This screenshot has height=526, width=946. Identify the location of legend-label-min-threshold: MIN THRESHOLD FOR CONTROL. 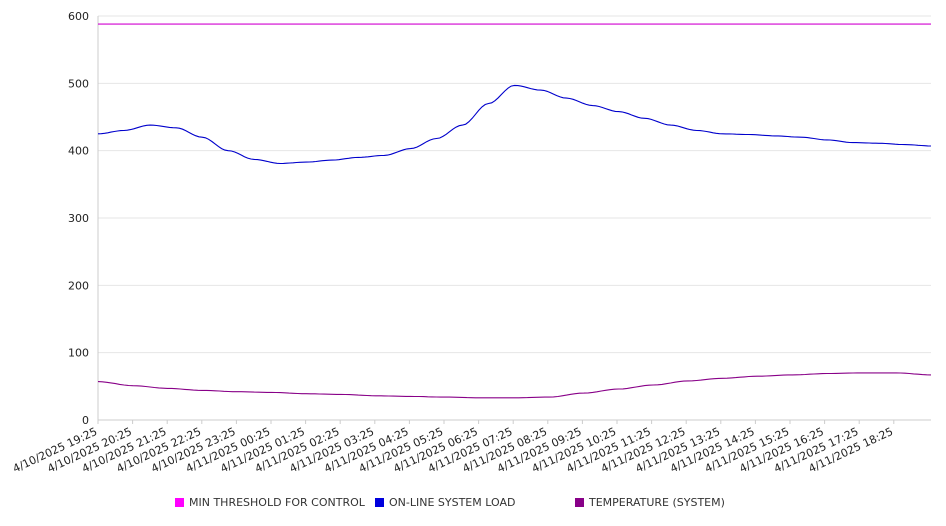
(277, 502).